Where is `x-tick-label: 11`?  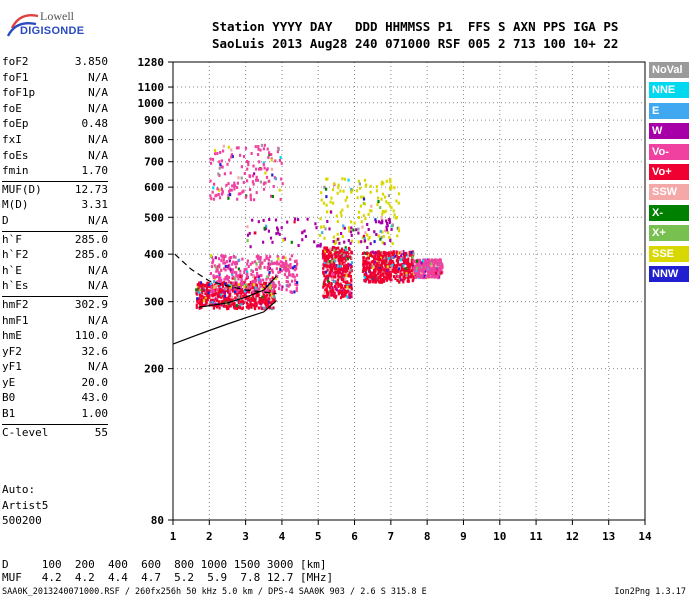 x-tick-label: 11 is located at coordinates (536, 536).